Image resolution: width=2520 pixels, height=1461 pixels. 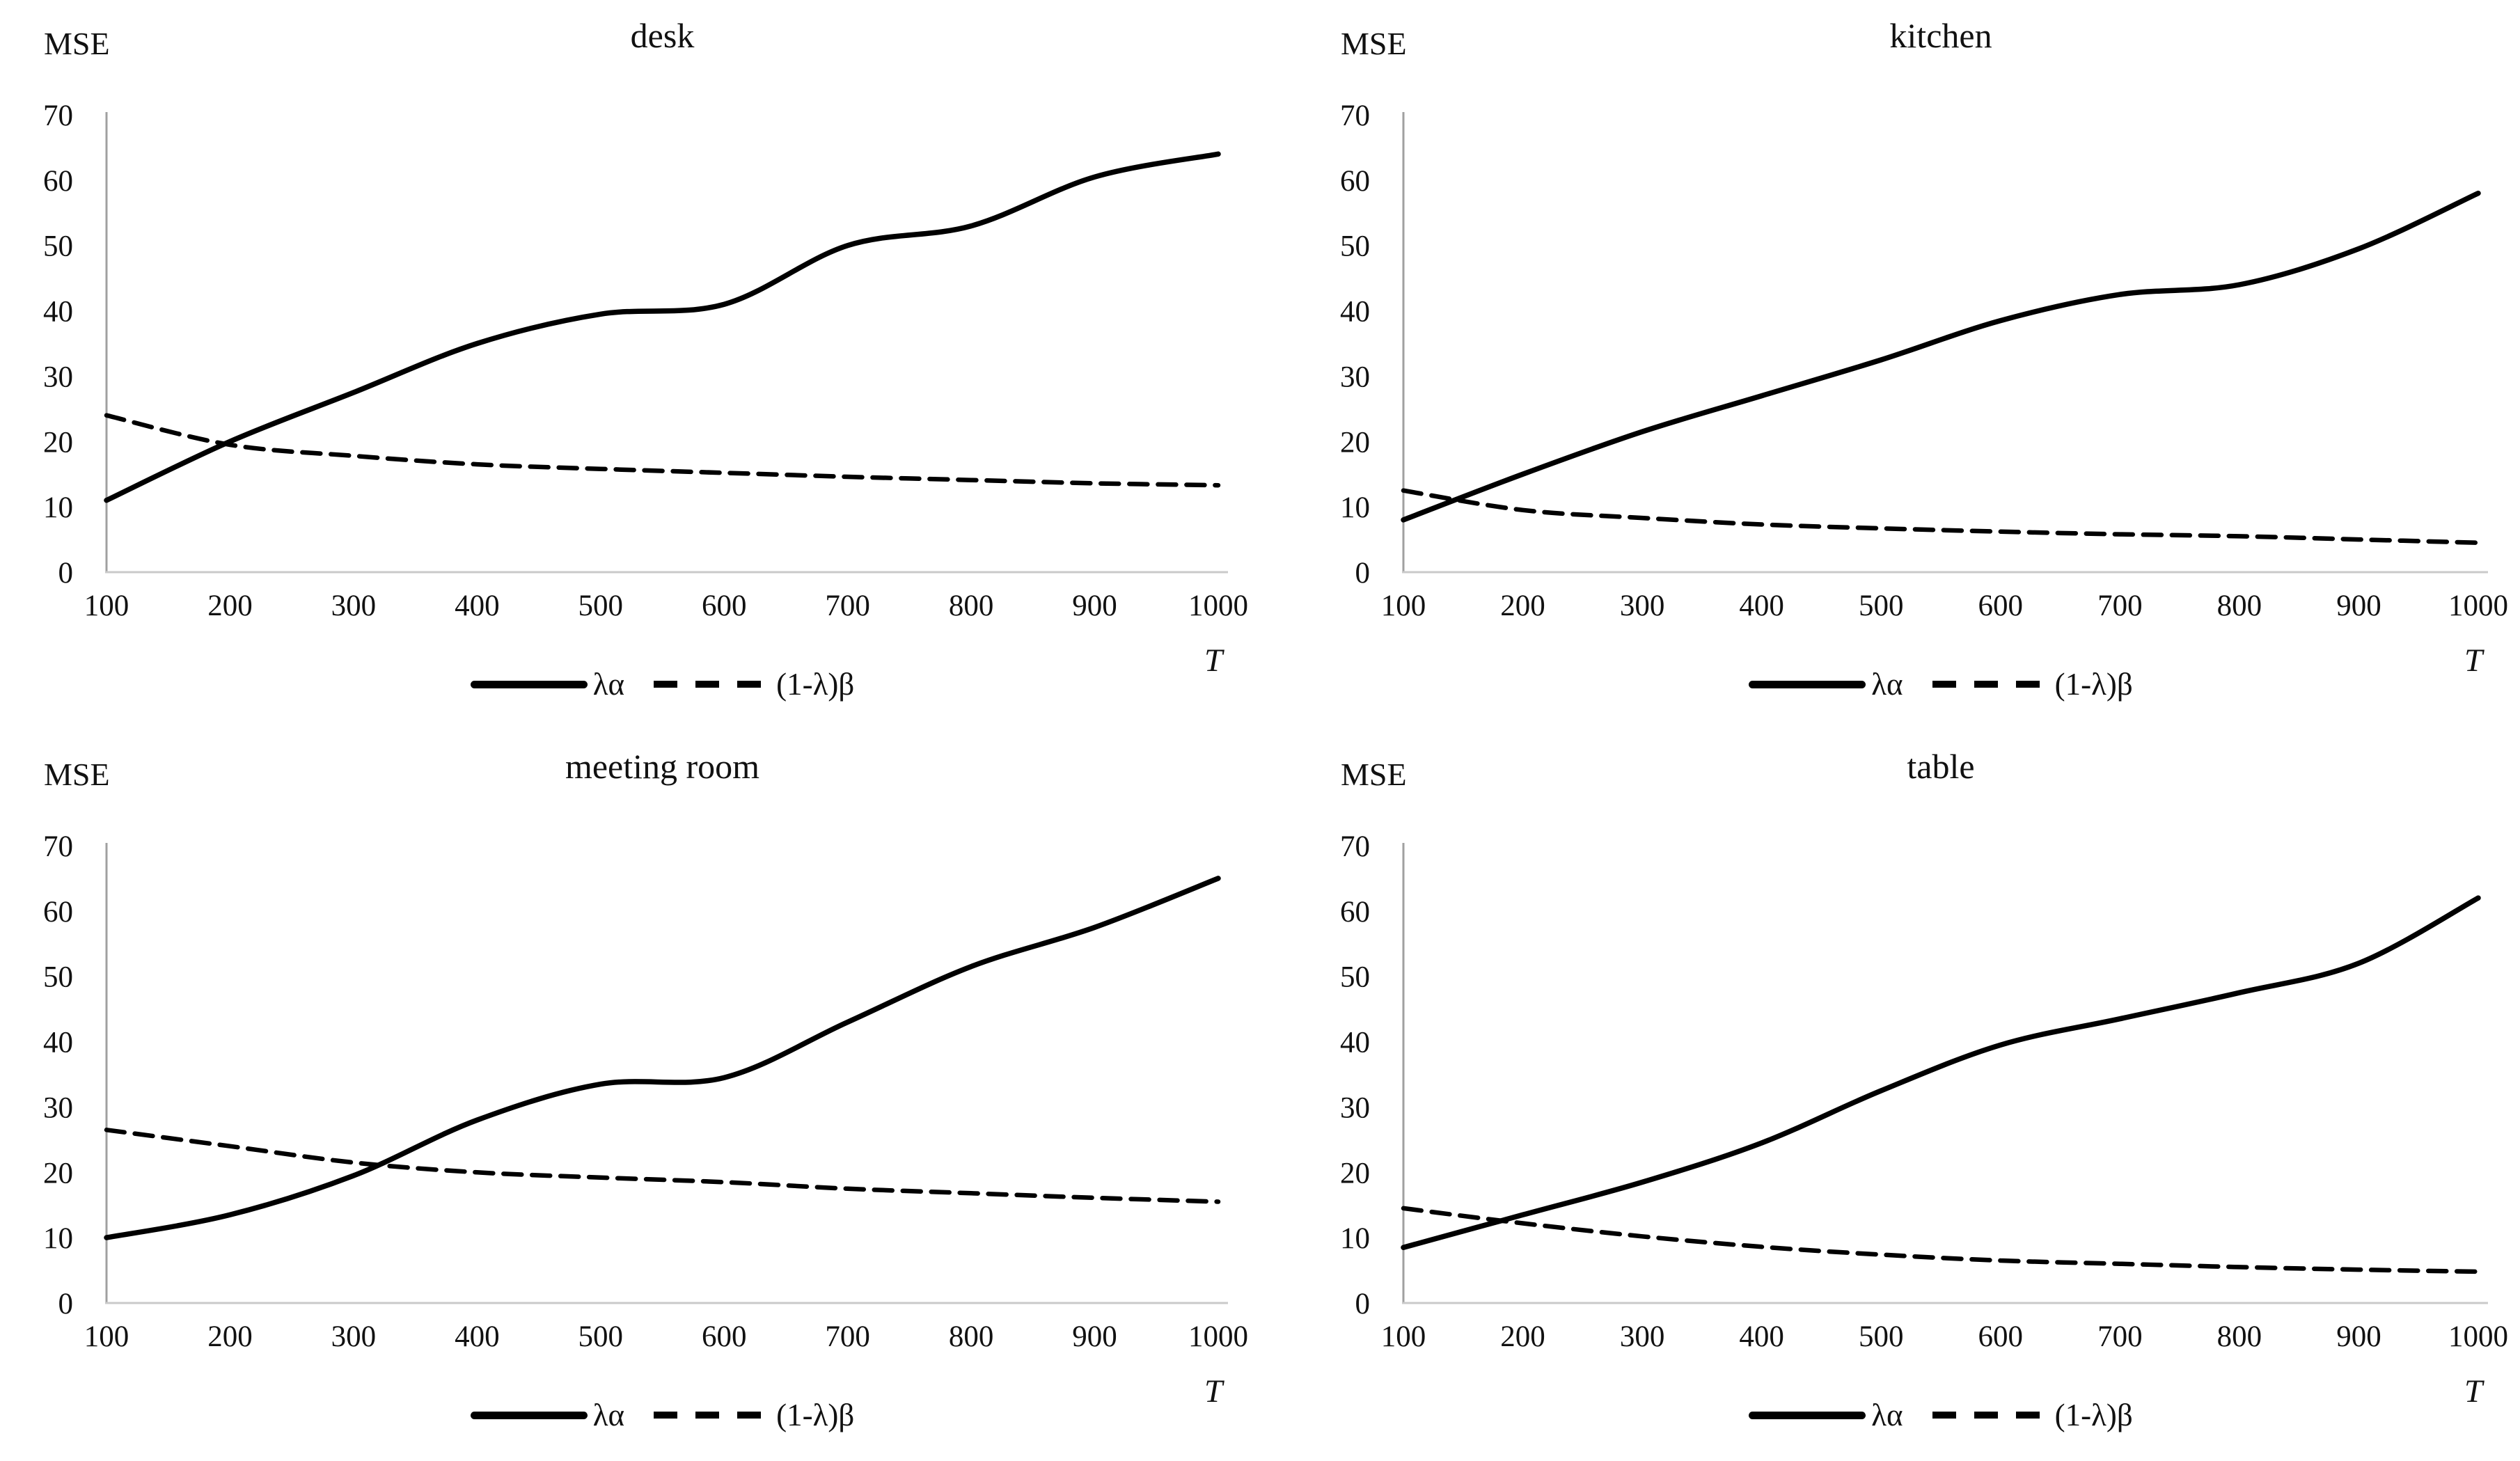 I want to click on chart-title: kitchen, so click(x=1940, y=36).